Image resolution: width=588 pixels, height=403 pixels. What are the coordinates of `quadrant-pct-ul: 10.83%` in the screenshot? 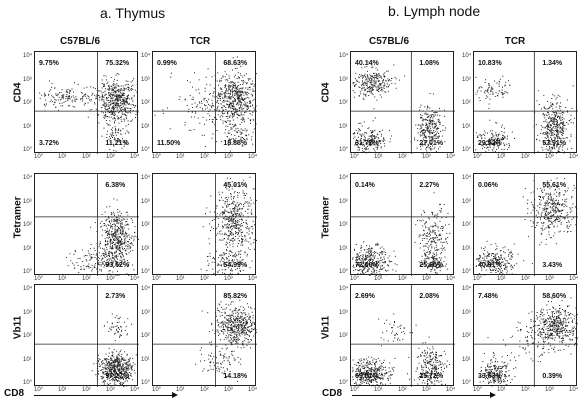 It's located at (490, 63).